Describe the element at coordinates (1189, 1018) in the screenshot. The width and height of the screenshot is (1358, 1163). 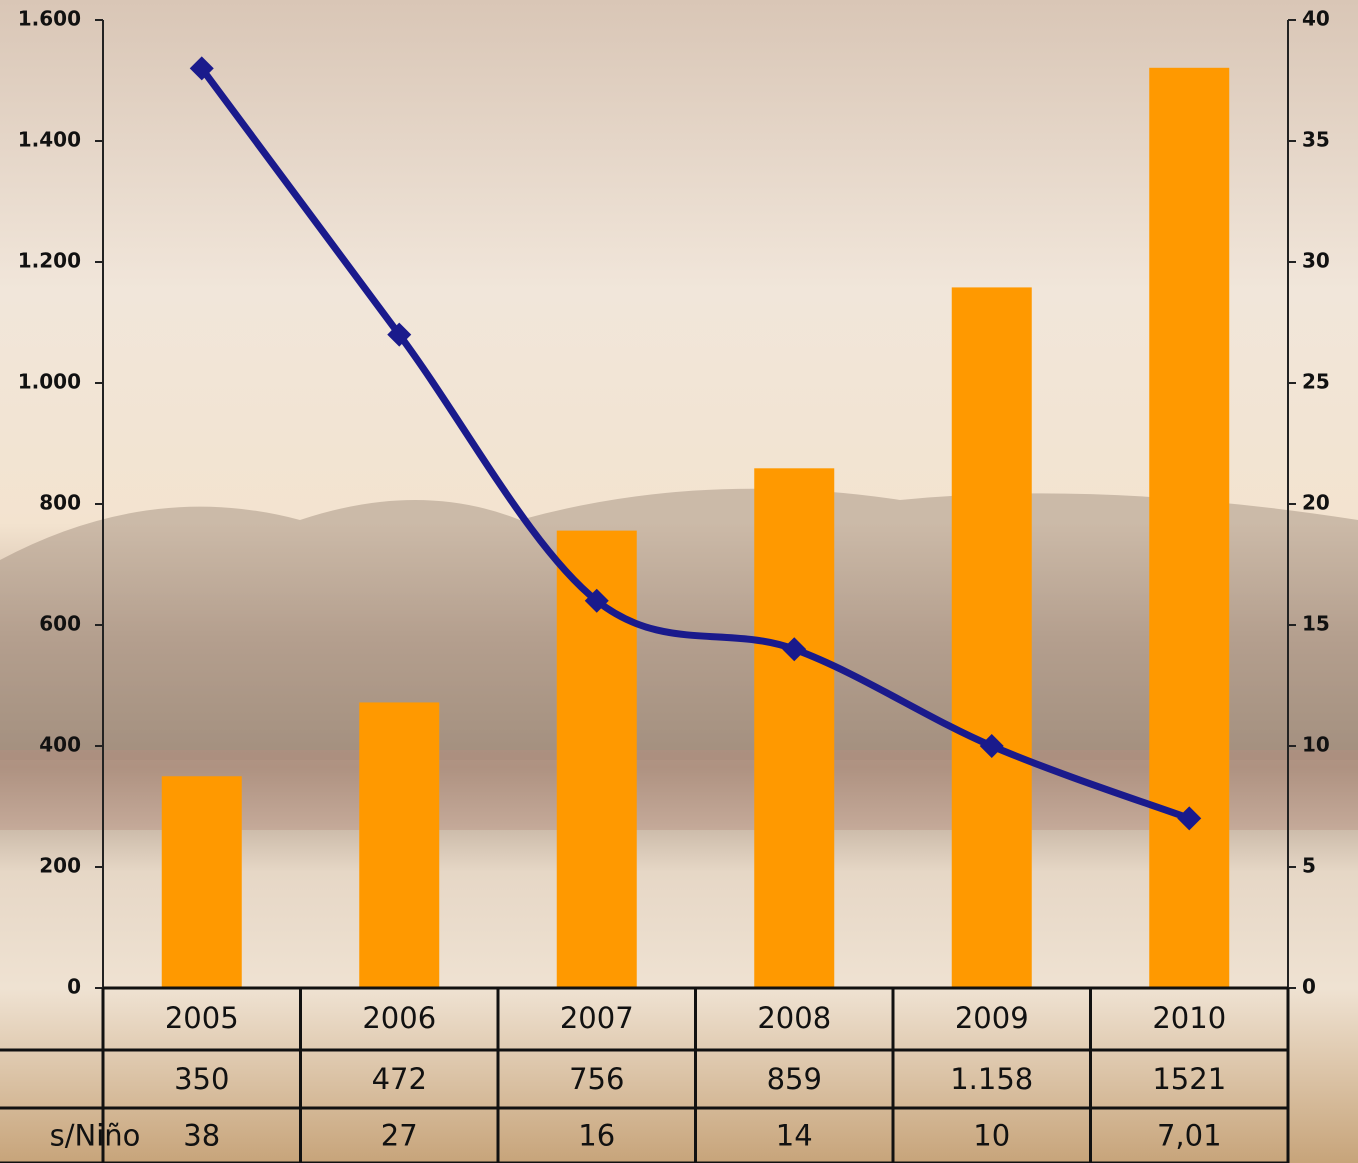
I see `x-tick-label: 2010` at that location.